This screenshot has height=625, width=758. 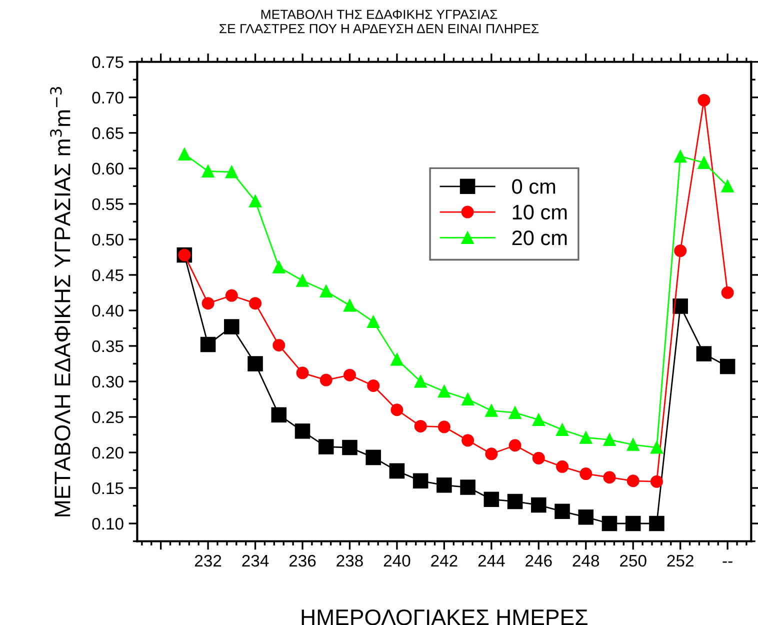 What do you see at coordinates (108, 275) in the screenshot?
I see `y-tick-label: 0.45` at bounding box center [108, 275].